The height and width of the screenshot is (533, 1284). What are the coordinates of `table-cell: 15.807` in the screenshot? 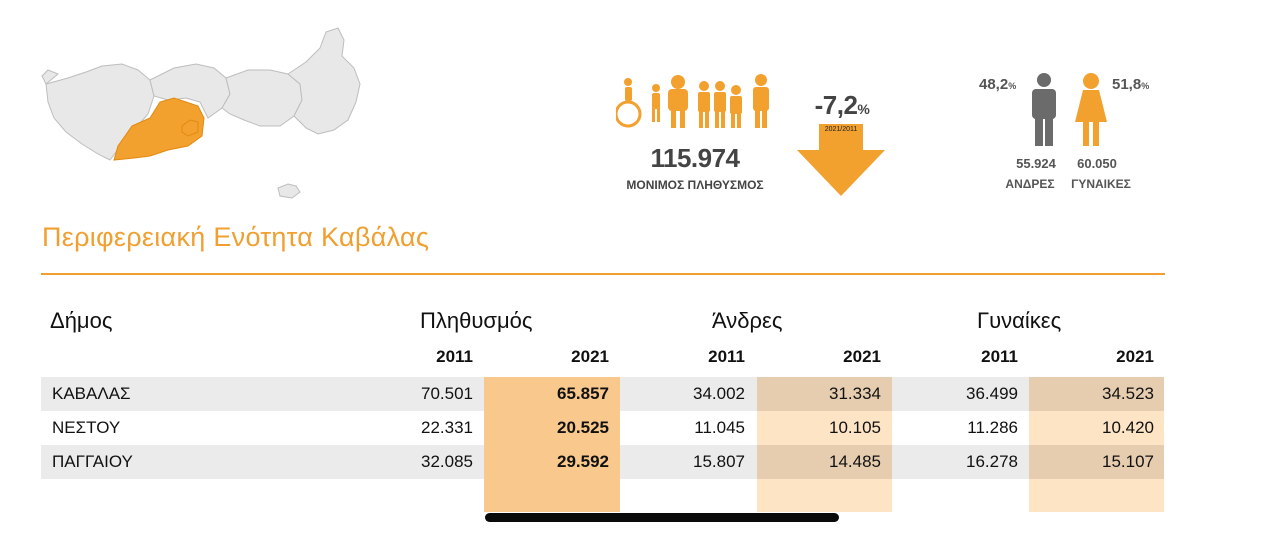 It's located at (719, 461).